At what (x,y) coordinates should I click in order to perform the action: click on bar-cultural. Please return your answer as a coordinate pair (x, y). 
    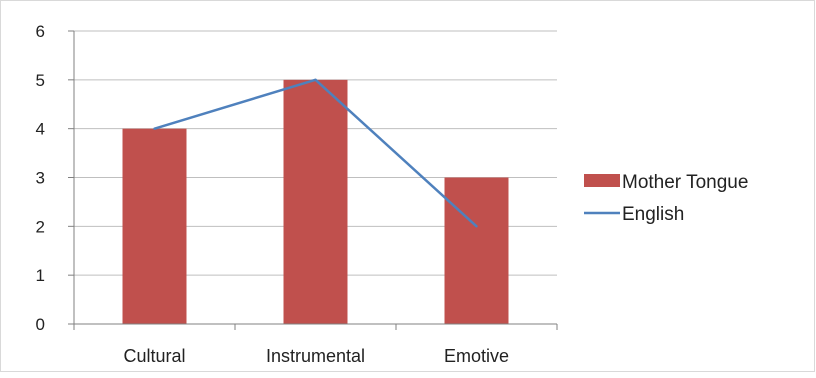
    Looking at the image, I should click on (154, 226).